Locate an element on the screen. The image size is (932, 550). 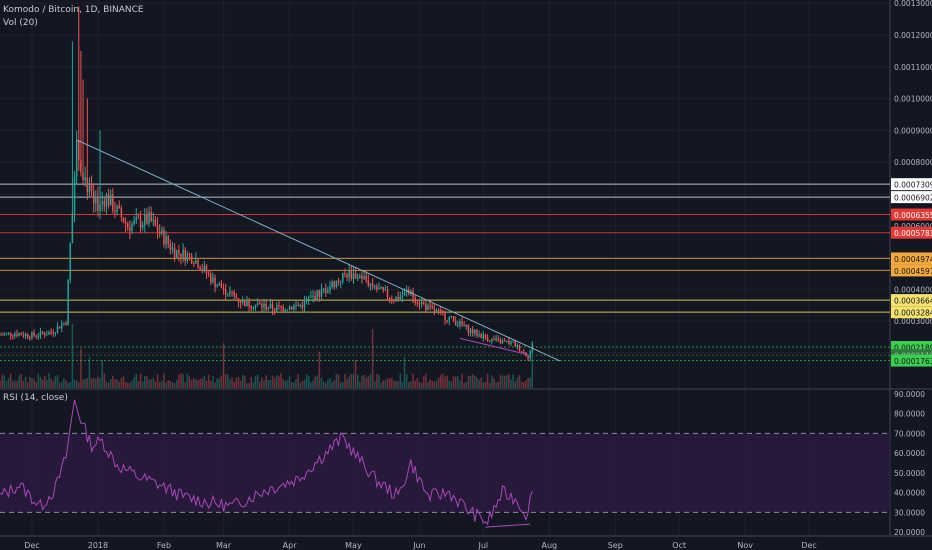
rsi-tick-label: 30.0000 is located at coordinates (909, 512).